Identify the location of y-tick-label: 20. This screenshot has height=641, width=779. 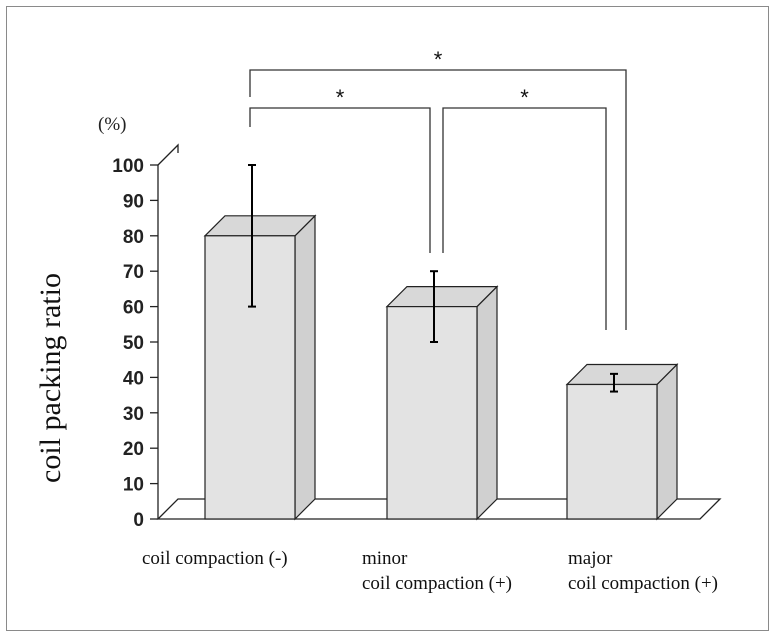
(133, 449).